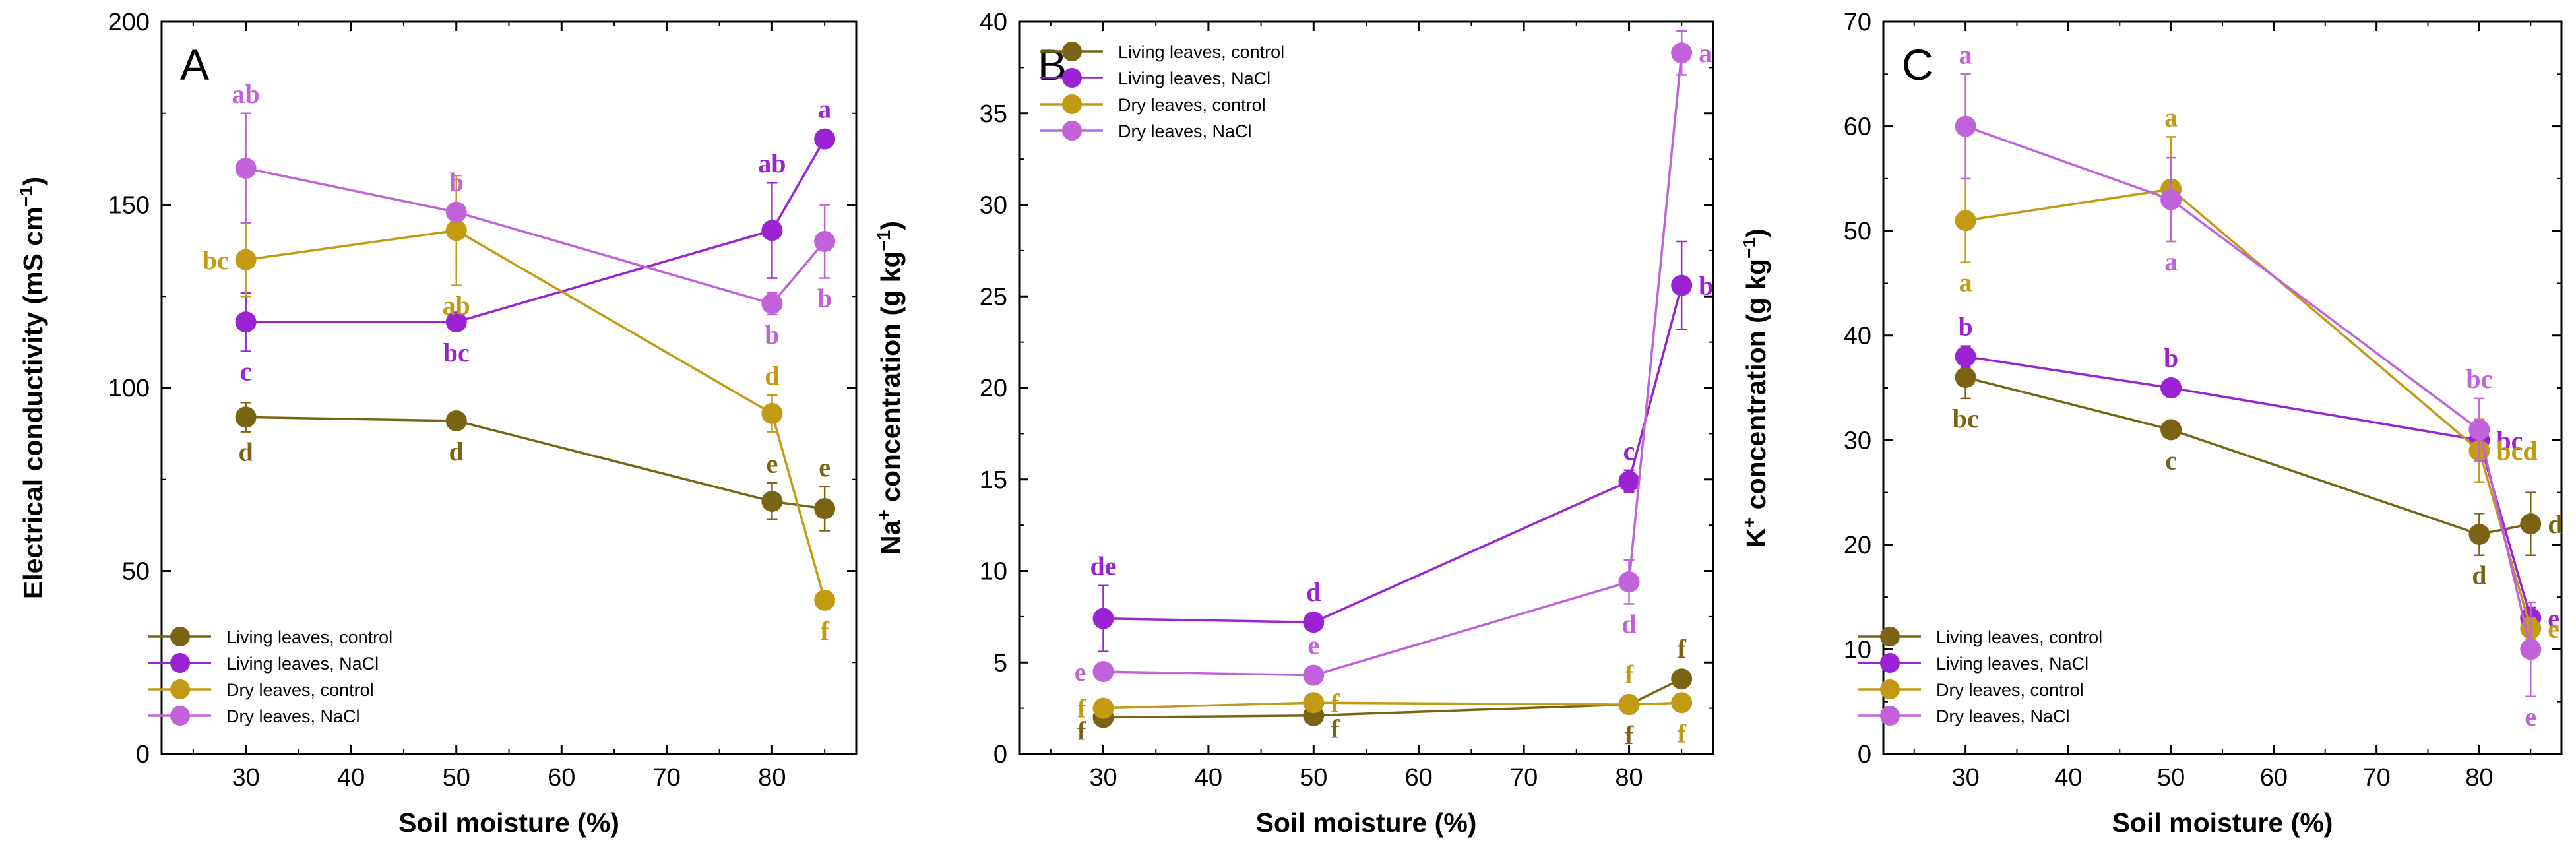 The width and height of the screenshot is (2576, 847). I want to click on series-living_nacl: c bc ab a, so click(535, 240).